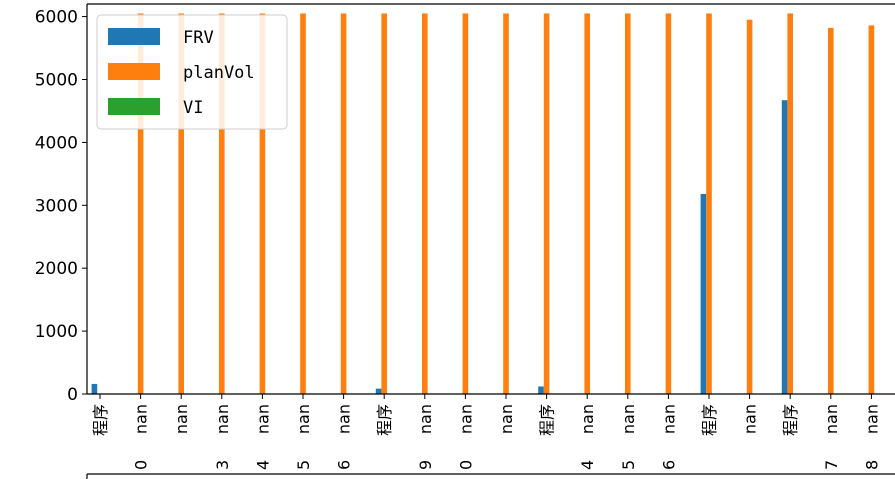 The height and width of the screenshot is (479, 895). Describe the element at coordinates (56, 18) in the screenshot. I see `y-tick-label: 6000` at that location.